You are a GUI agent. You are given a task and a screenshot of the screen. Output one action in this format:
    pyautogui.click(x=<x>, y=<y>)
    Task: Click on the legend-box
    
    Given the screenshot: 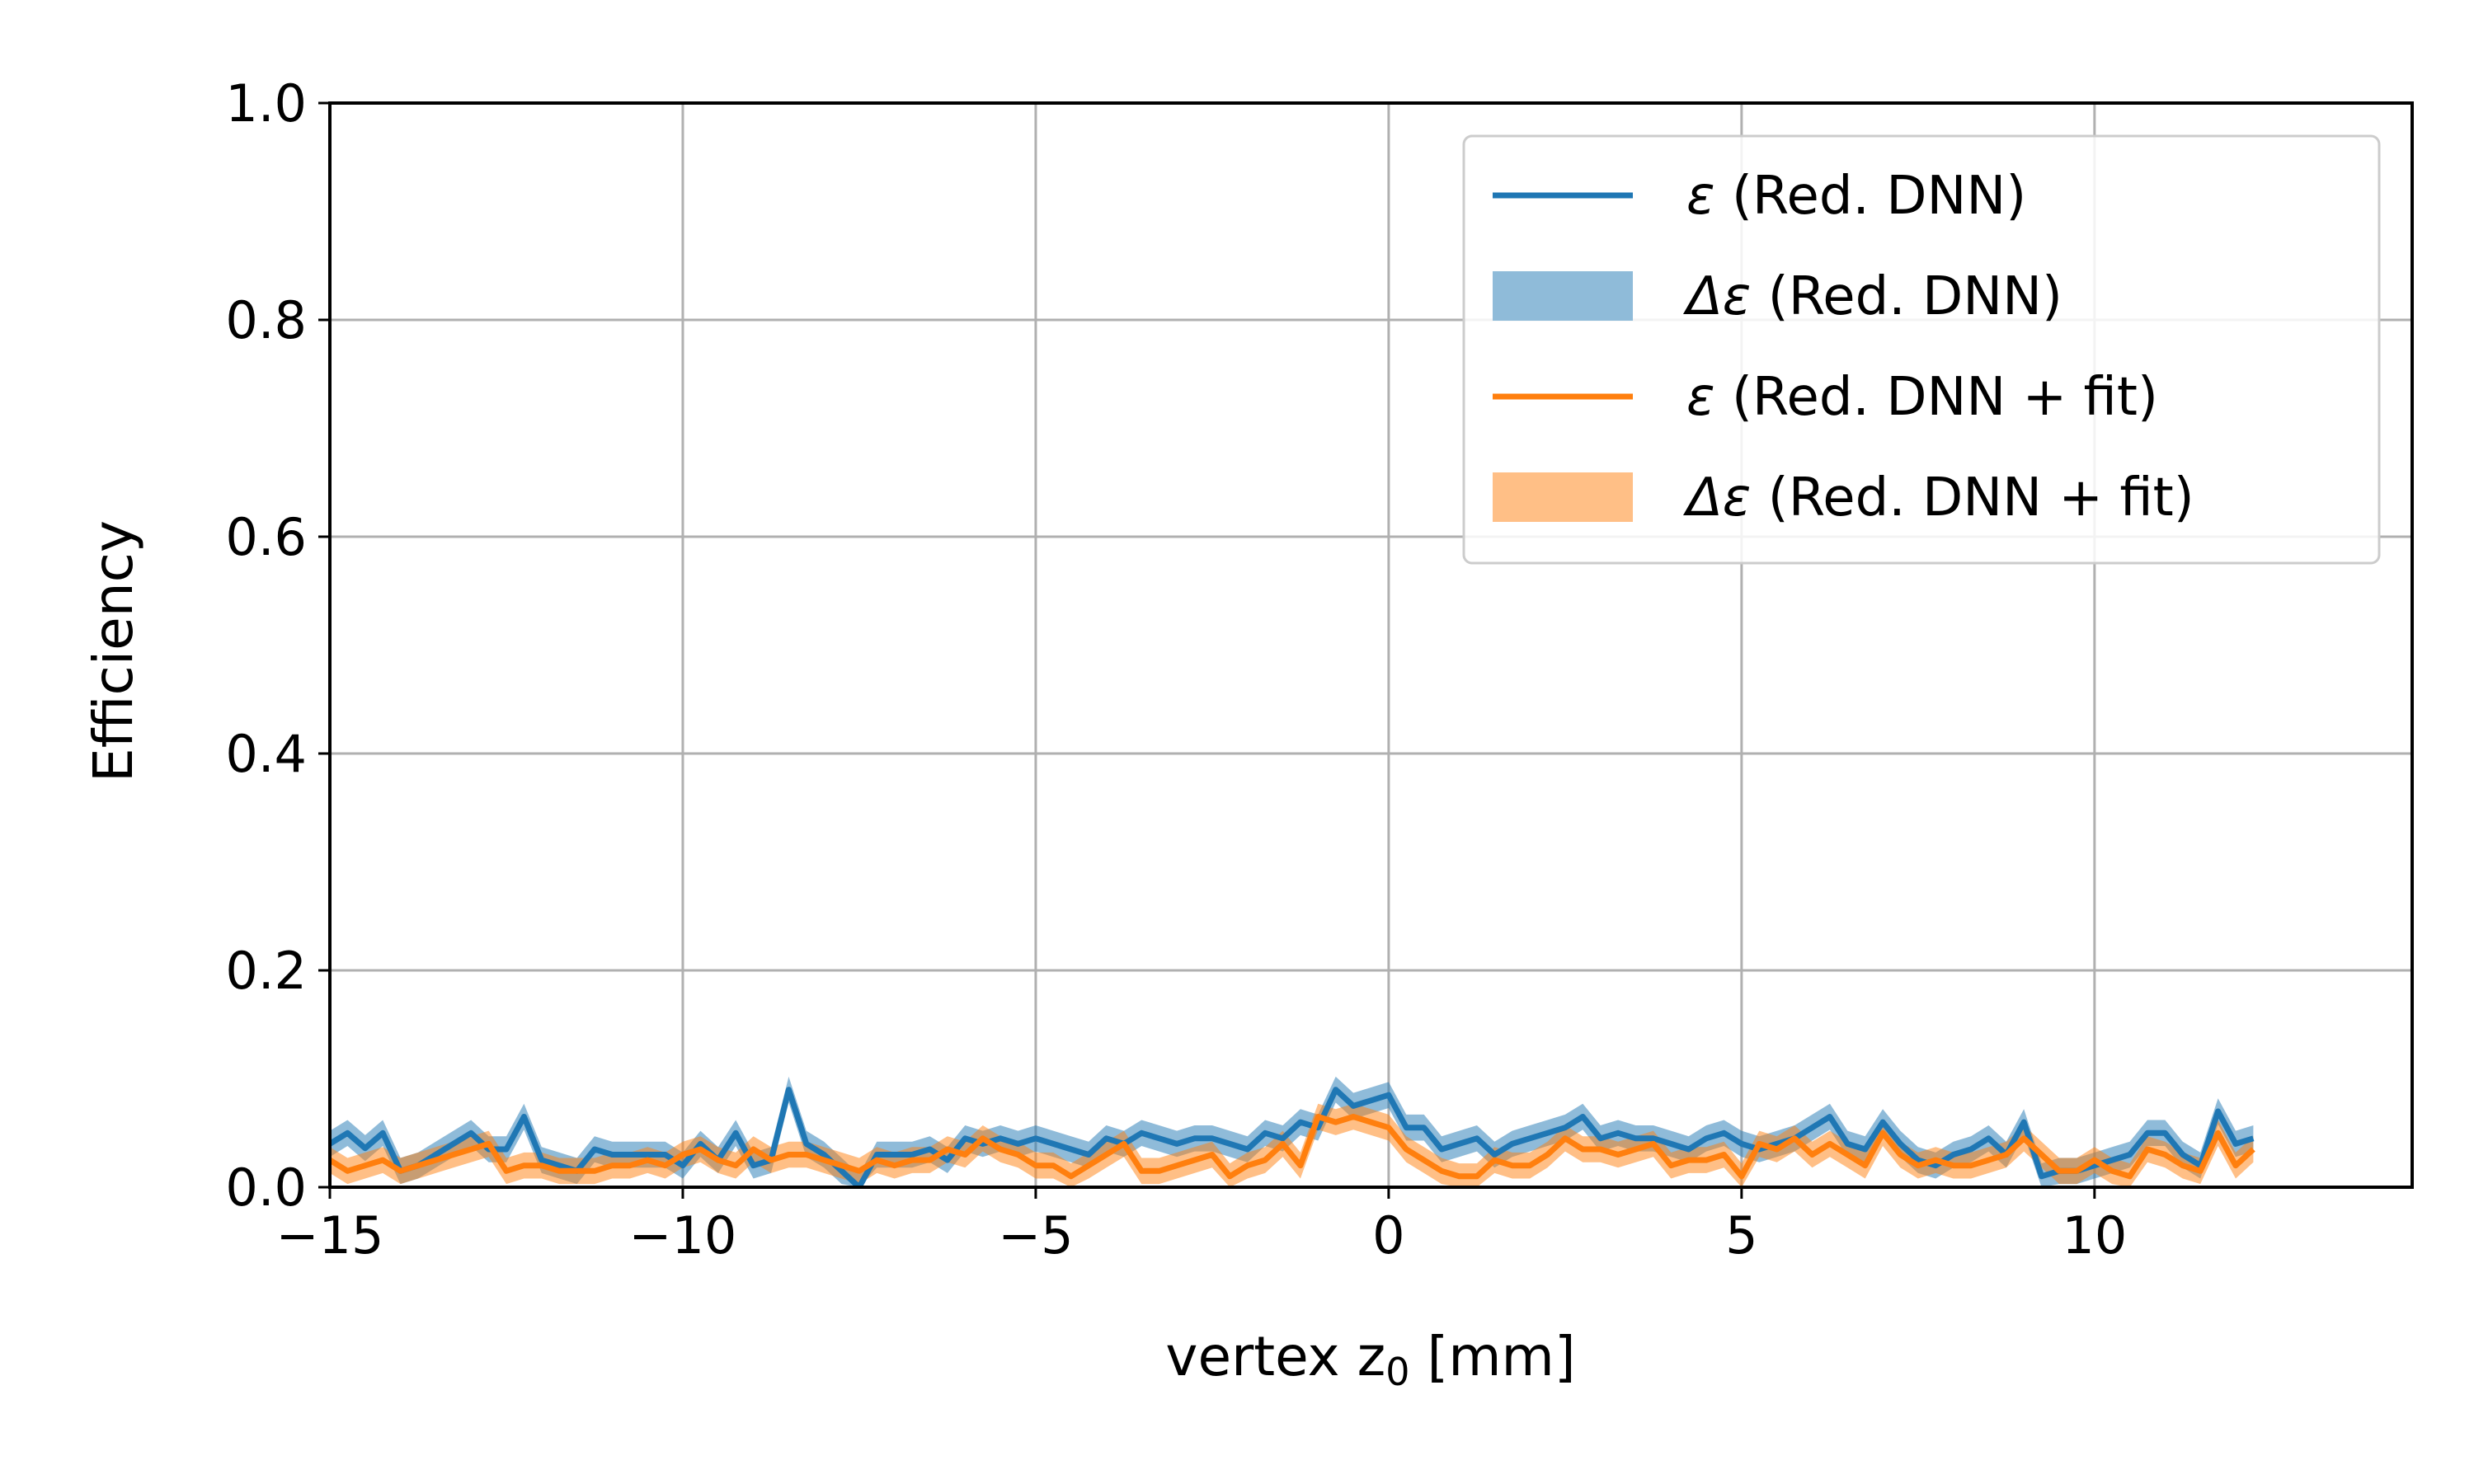 What is the action you would take?
    pyautogui.click(x=1921, y=349)
    